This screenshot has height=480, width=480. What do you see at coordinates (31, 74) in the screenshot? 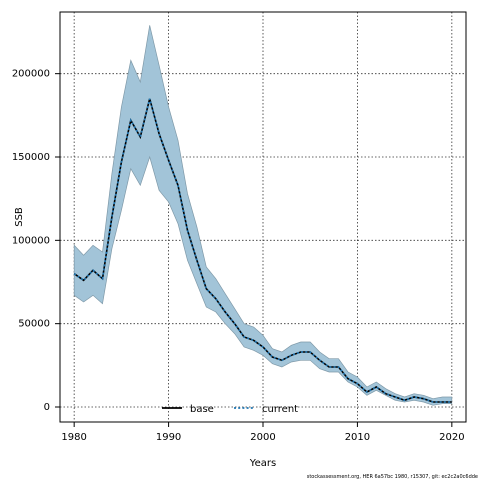
I see `y-tick-label: 200000` at bounding box center [31, 74].